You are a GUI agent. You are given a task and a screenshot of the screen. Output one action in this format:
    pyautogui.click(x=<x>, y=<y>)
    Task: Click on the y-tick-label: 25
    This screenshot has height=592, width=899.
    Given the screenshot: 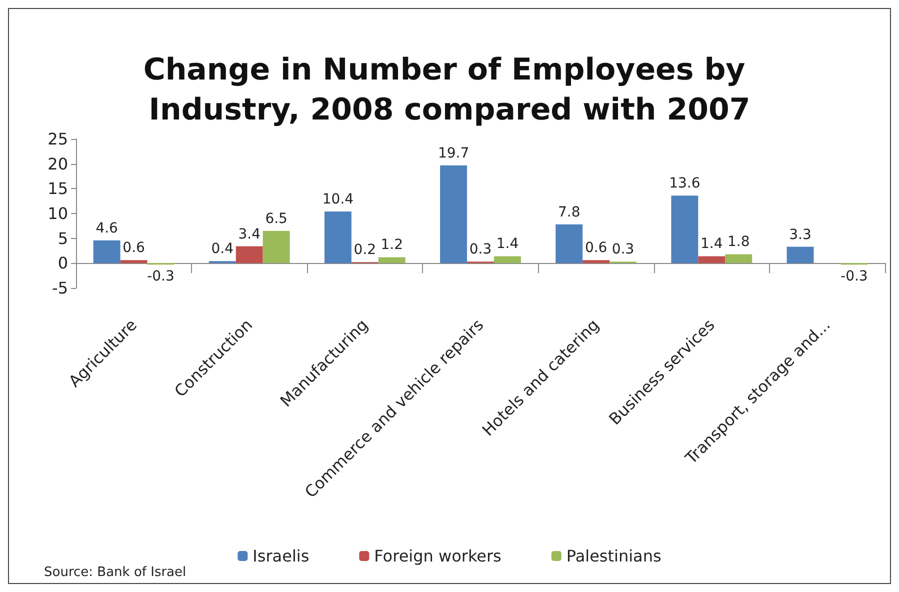 What is the action you would take?
    pyautogui.click(x=58, y=139)
    